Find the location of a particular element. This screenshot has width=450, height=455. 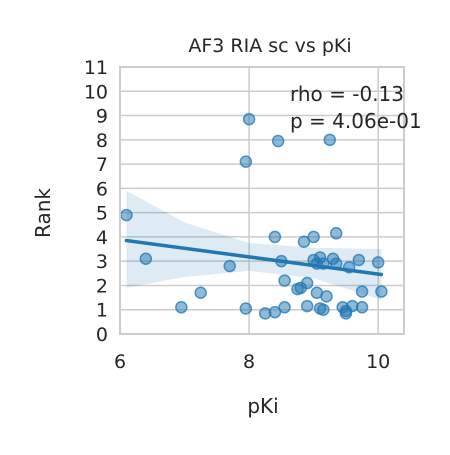

x-tick-label: 10 is located at coordinates (378, 362).